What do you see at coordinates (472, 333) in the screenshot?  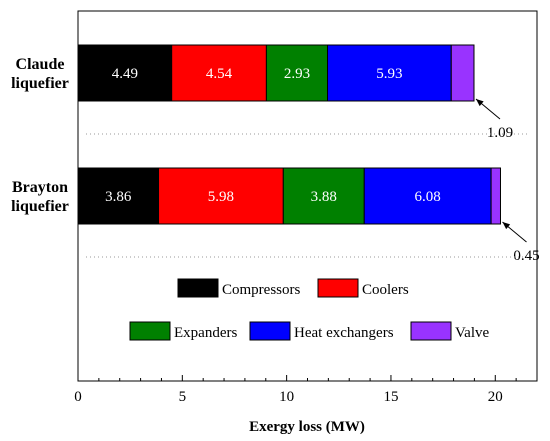 I see `legend-label: Valve` at bounding box center [472, 333].